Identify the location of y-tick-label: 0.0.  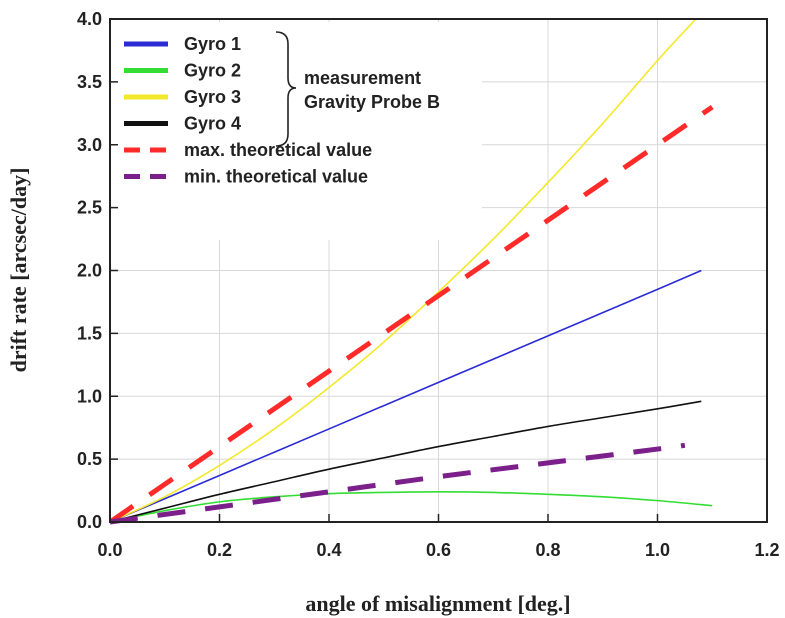
(89, 522).